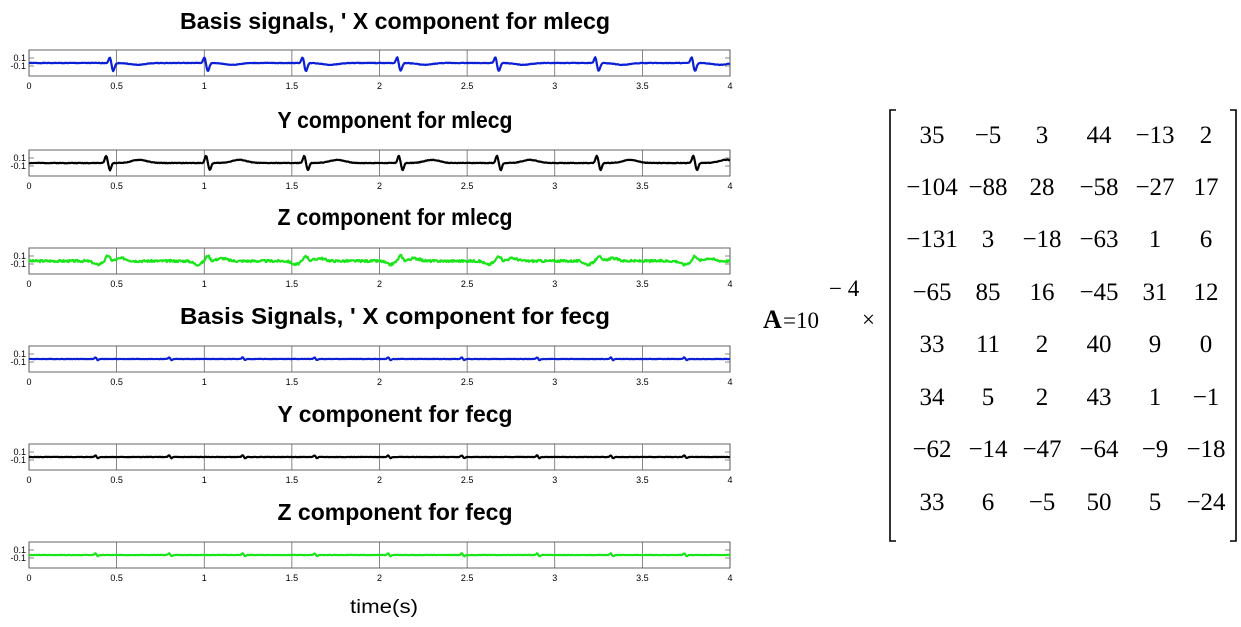 Image resolution: width=1241 pixels, height=627 pixels. Describe the element at coordinates (844, 288) in the screenshot. I see `equation-exponent: − 4` at that location.